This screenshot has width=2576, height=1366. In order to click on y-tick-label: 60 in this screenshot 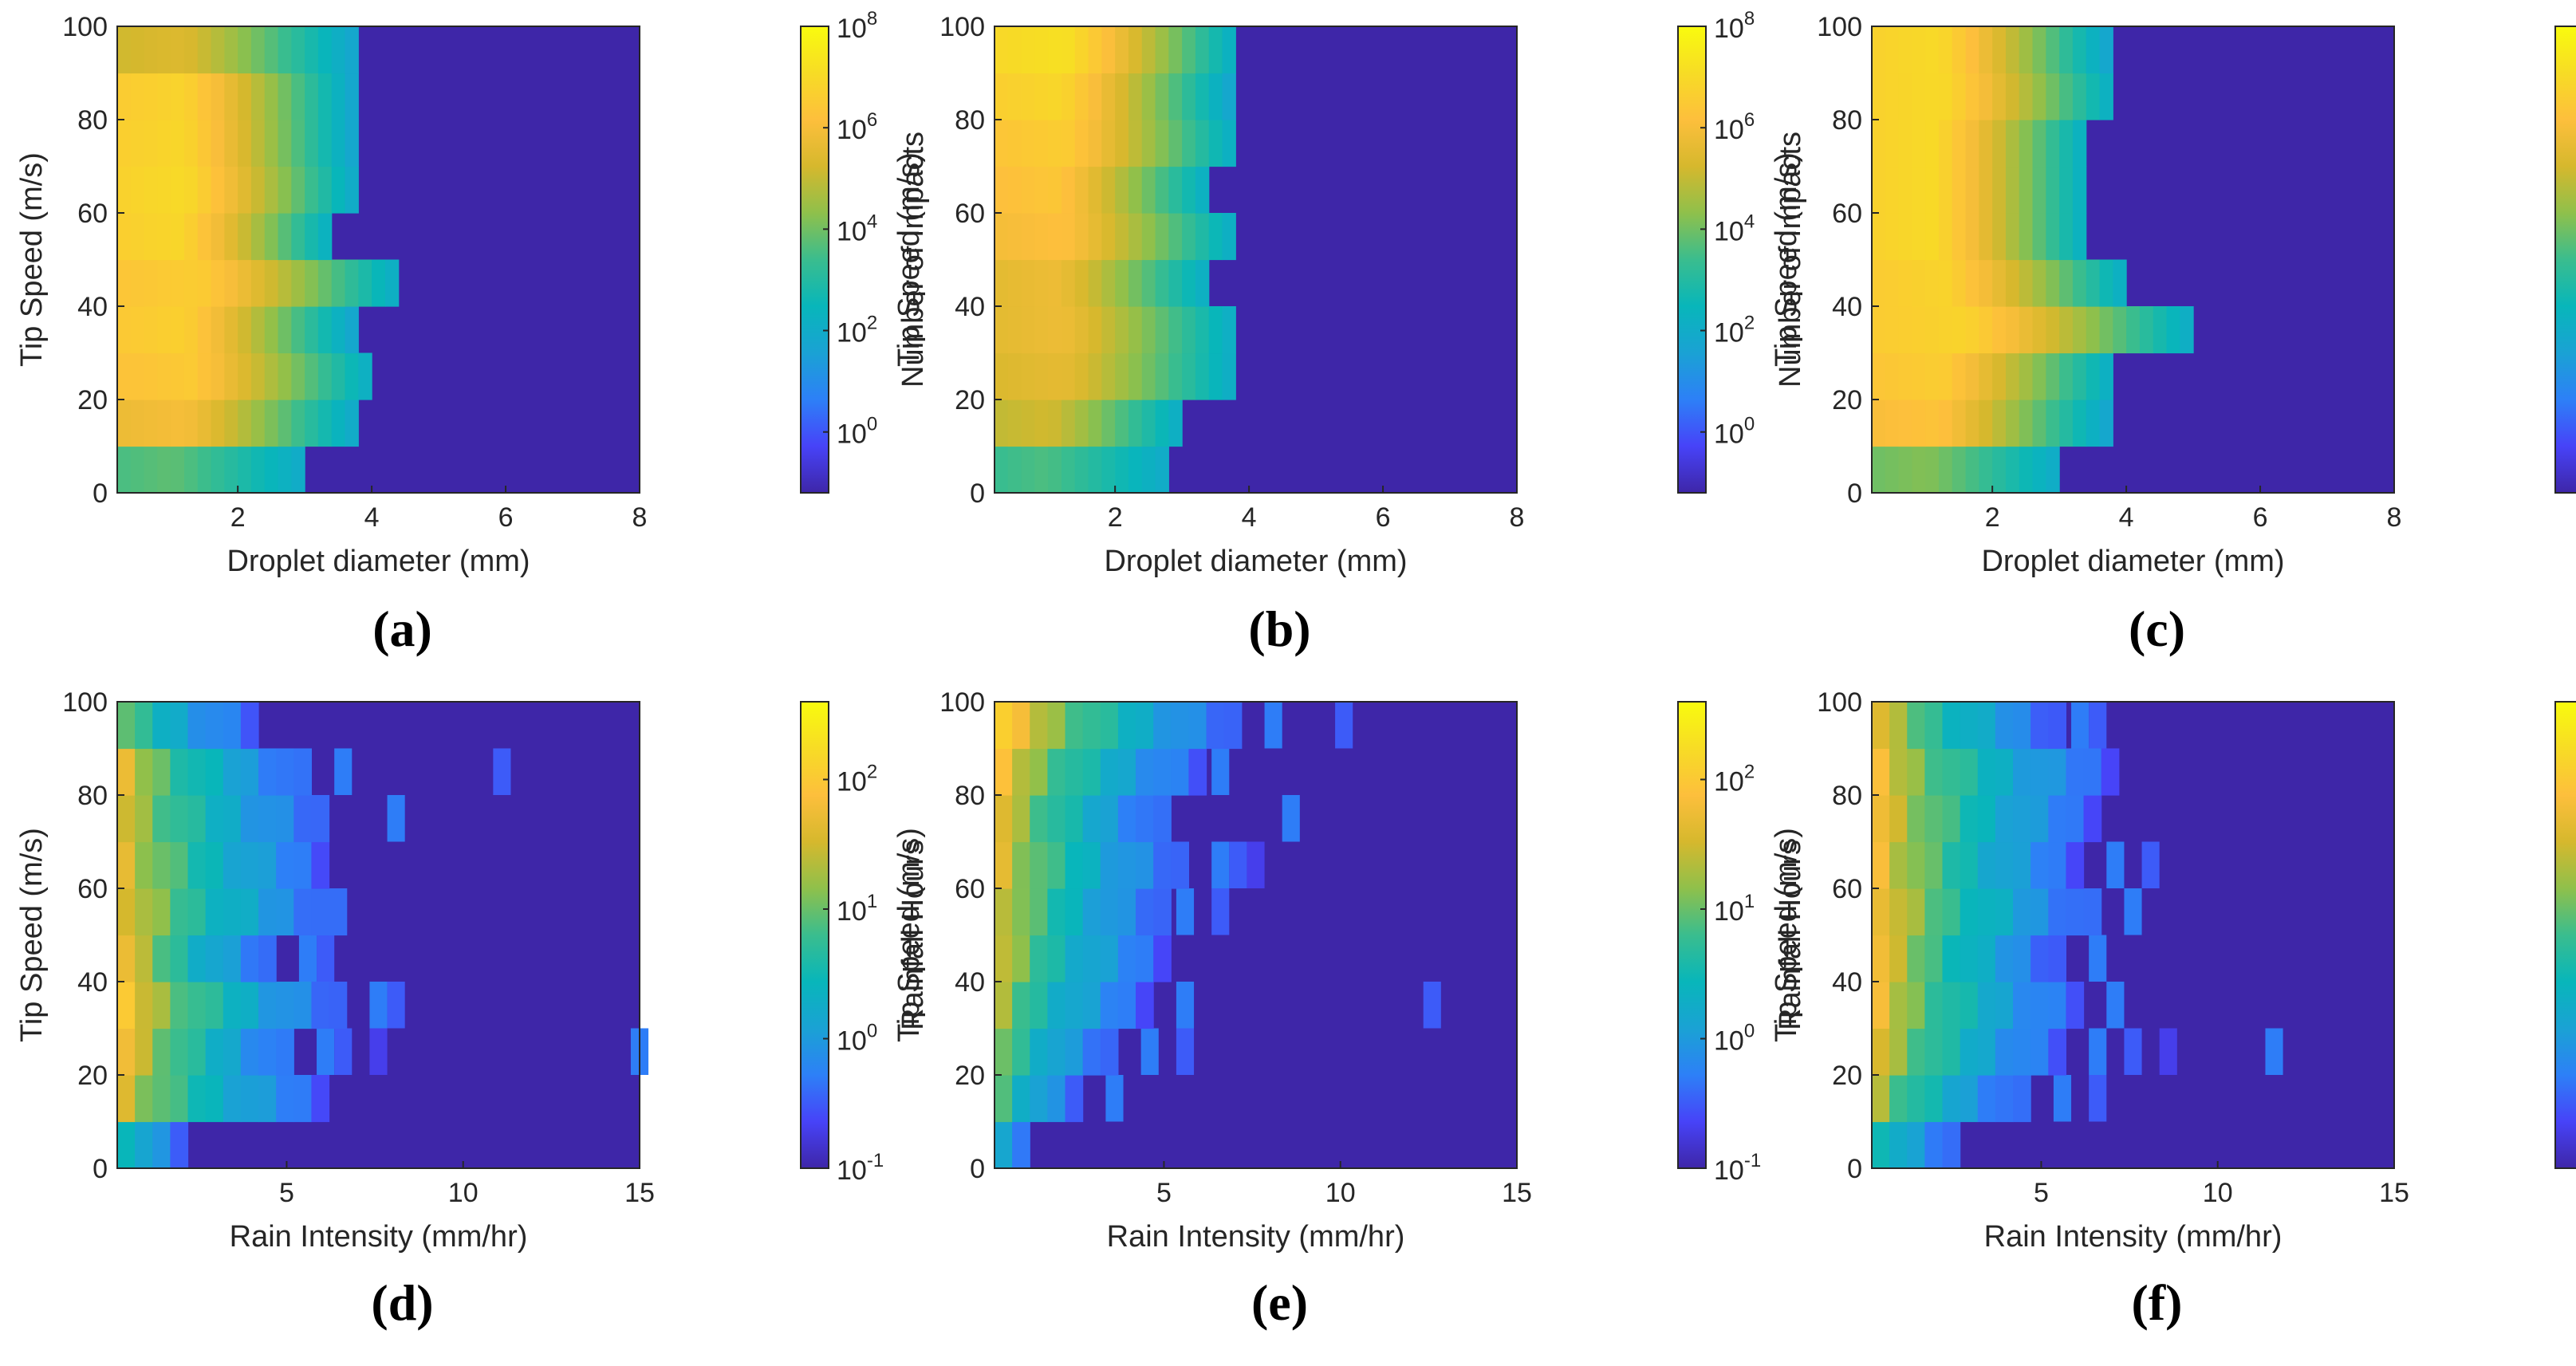, I will do `click(1847, 214)`.